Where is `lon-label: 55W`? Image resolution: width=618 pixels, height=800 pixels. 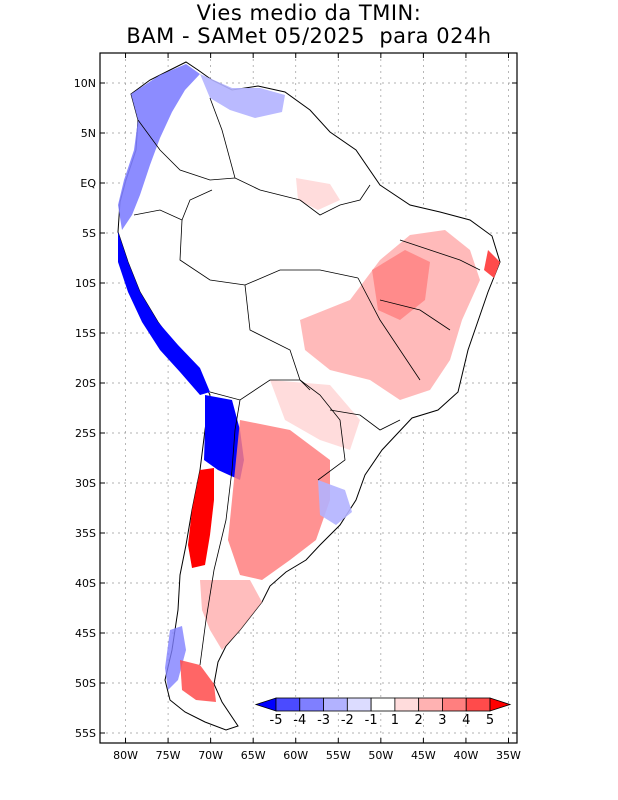
lon-label: 55W is located at coordinates (338, 755).